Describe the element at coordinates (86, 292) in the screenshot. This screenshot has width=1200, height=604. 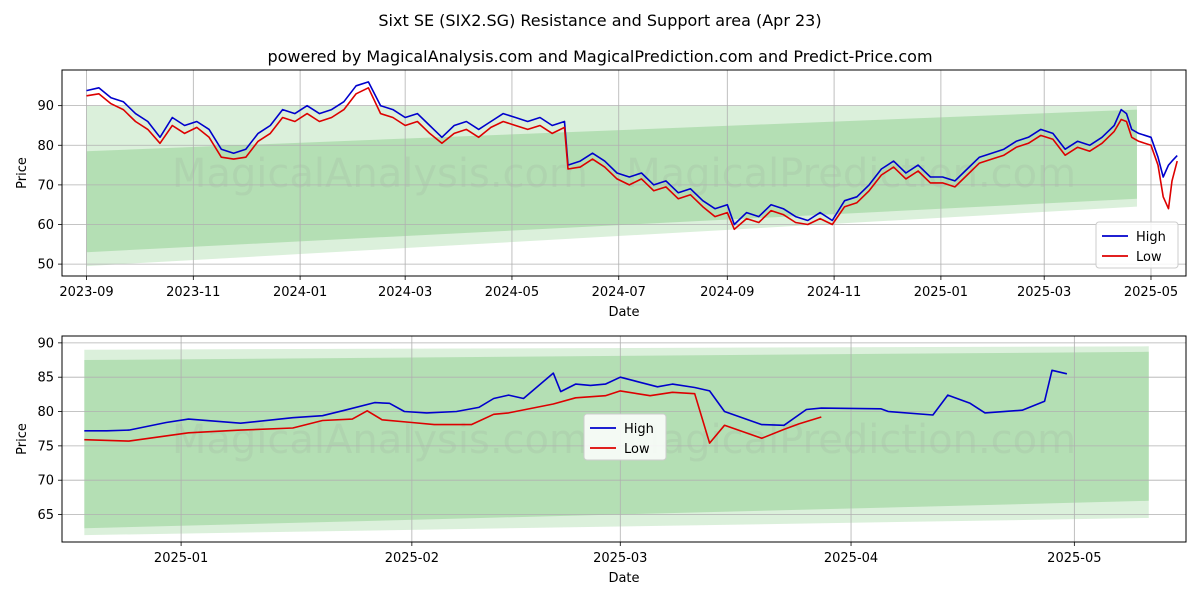
I see `x-tick-label: 2023-09` at that location.